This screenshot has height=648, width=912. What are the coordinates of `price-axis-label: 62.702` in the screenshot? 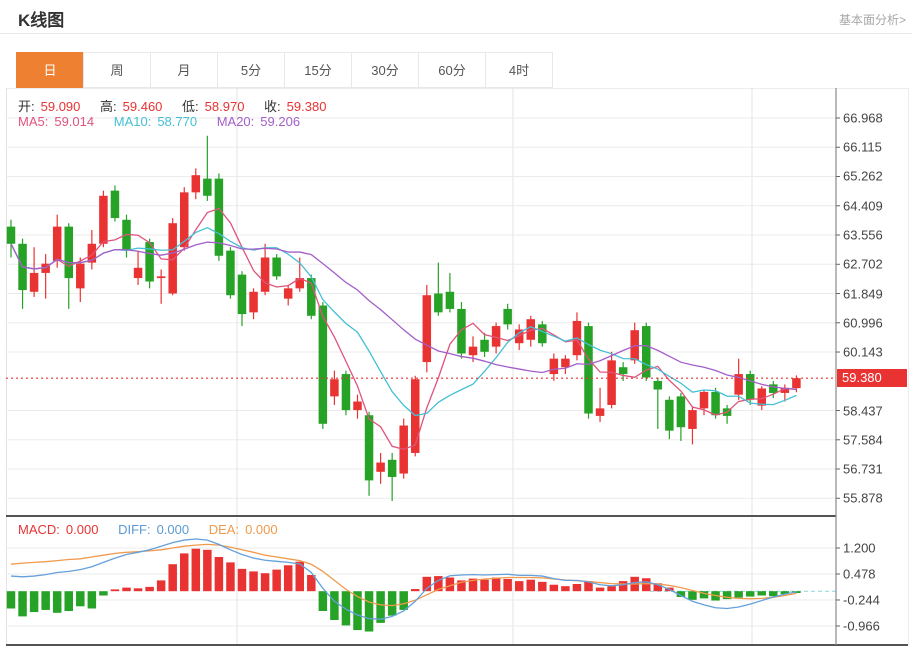 It's located at (863, 264).